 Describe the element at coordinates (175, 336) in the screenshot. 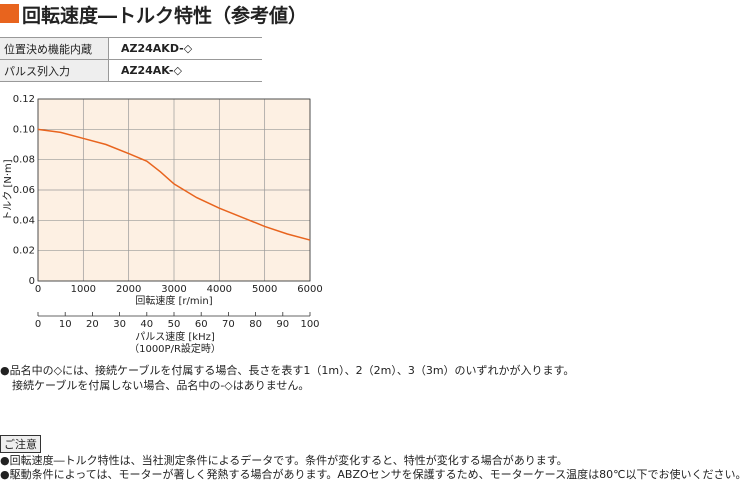

I see `x2-axis-label: パルス速度 [kHz]` at that location.